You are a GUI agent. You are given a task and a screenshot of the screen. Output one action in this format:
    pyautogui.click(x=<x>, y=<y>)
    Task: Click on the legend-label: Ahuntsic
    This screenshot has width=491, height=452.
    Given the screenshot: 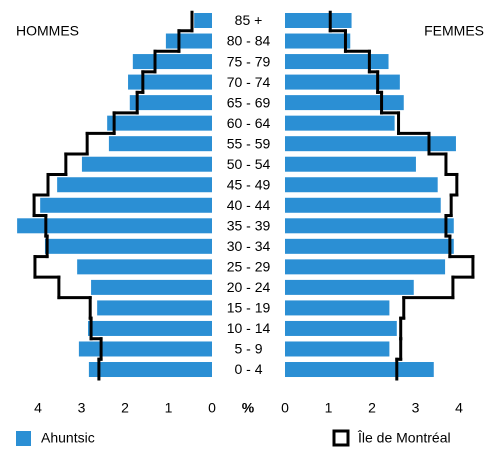 What is the action you would take?
    pyautogui.click(x=68, y=438)
    